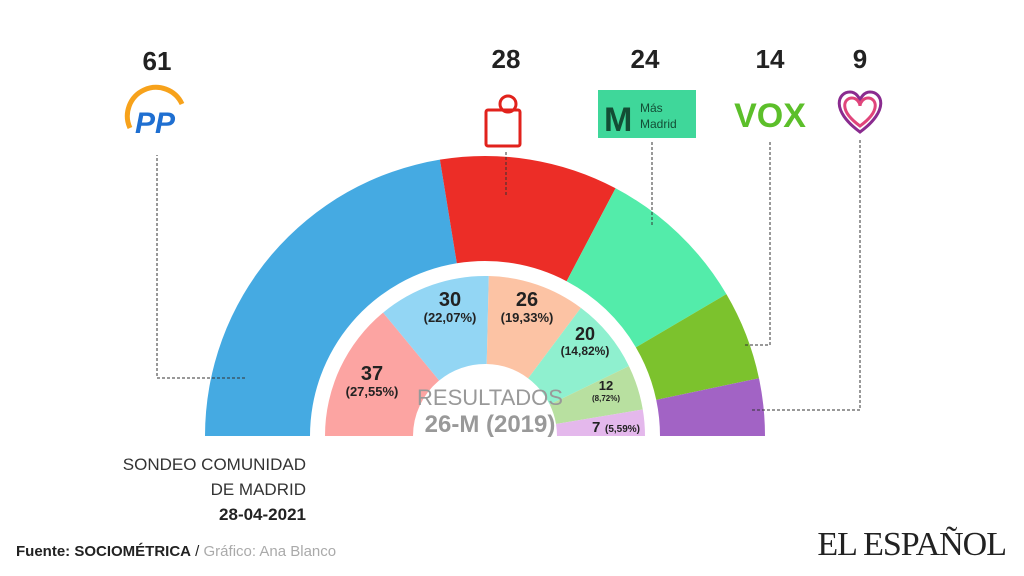 The width and height of the screenshot is (1024, 576). I want to click on seat-label-mm: 24, so click(645, 59).